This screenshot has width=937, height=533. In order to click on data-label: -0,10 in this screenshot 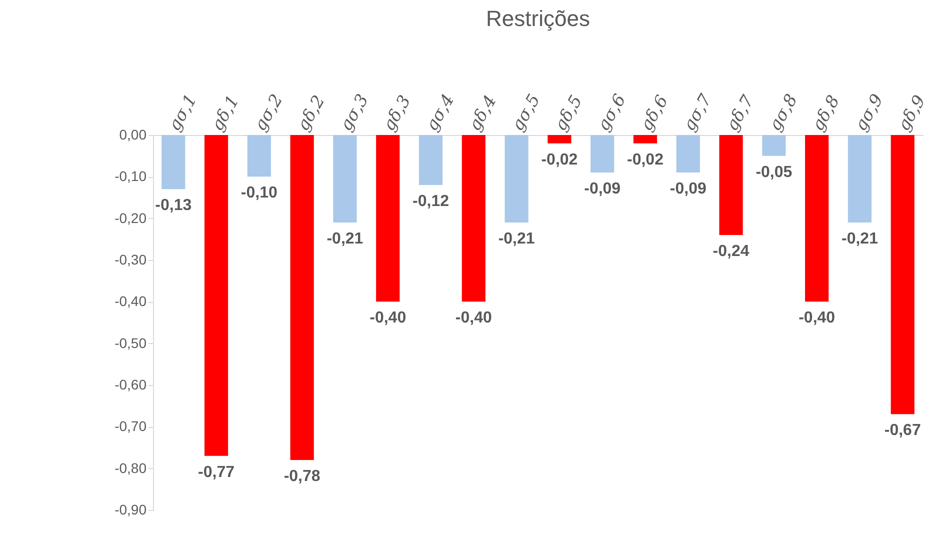, I will do `click(259, 193)`.